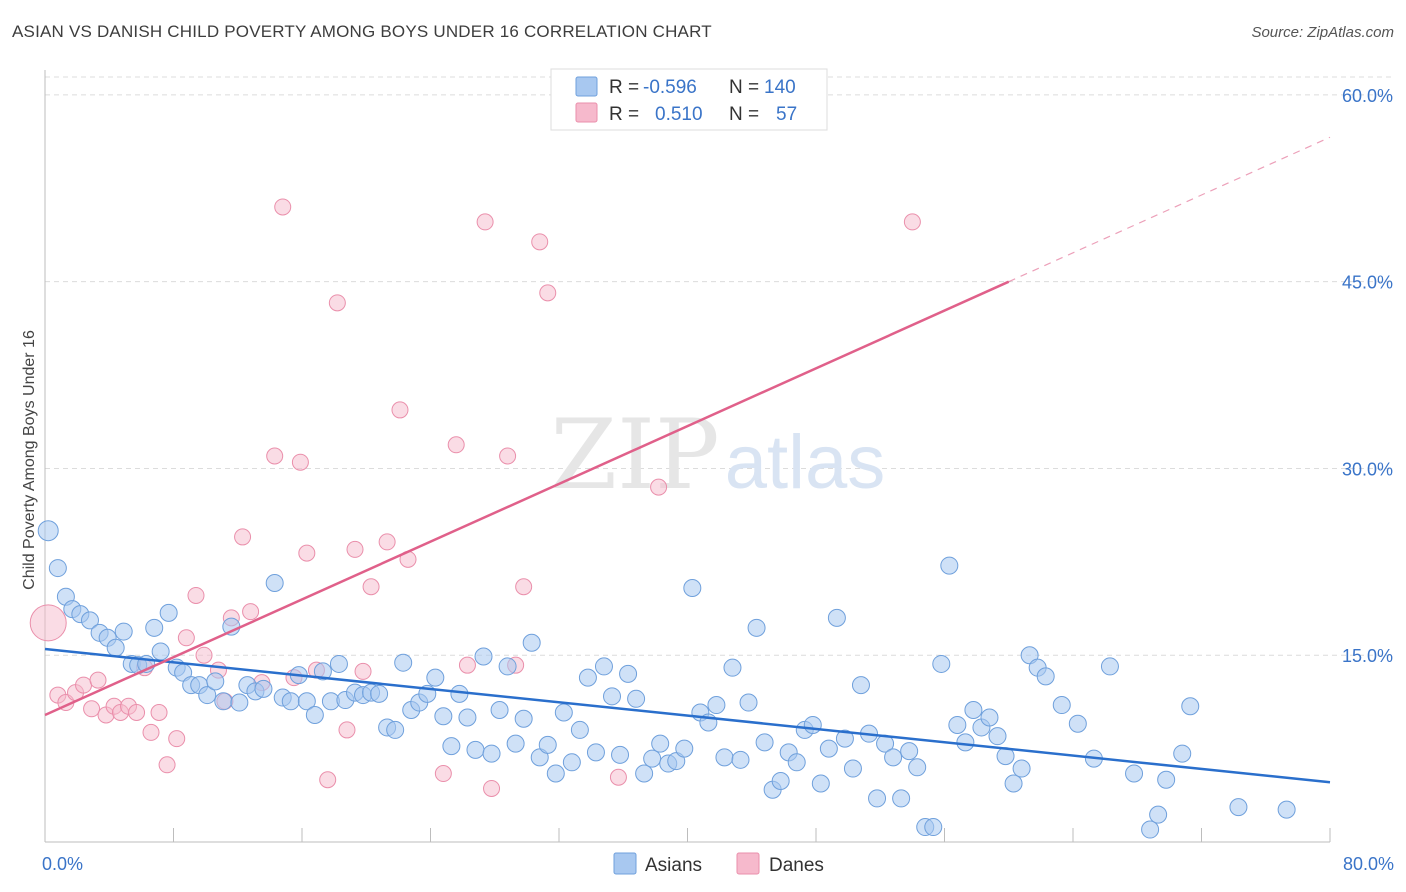  Describe the element at coordinates (670, 87) in the screenshot. I see `legend-asians-r-value: -0.596` at that location.